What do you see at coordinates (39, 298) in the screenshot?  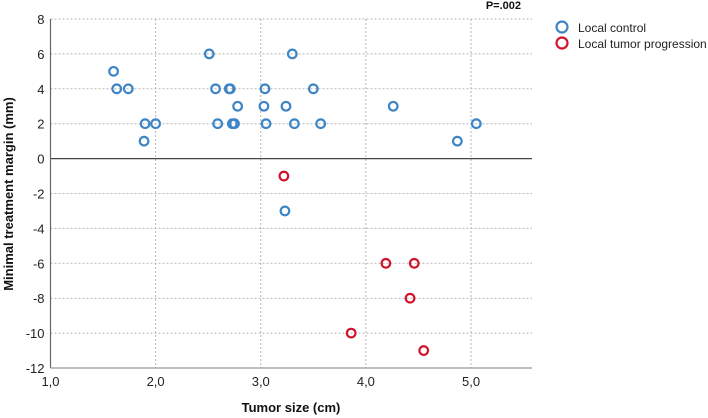 I see `y-tick-label: -8` at bounding box center [39, 298].